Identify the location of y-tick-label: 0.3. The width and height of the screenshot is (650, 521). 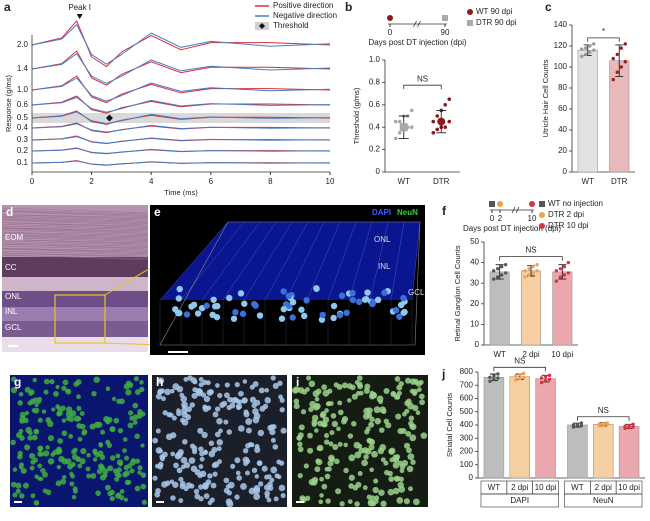
(23, 139).